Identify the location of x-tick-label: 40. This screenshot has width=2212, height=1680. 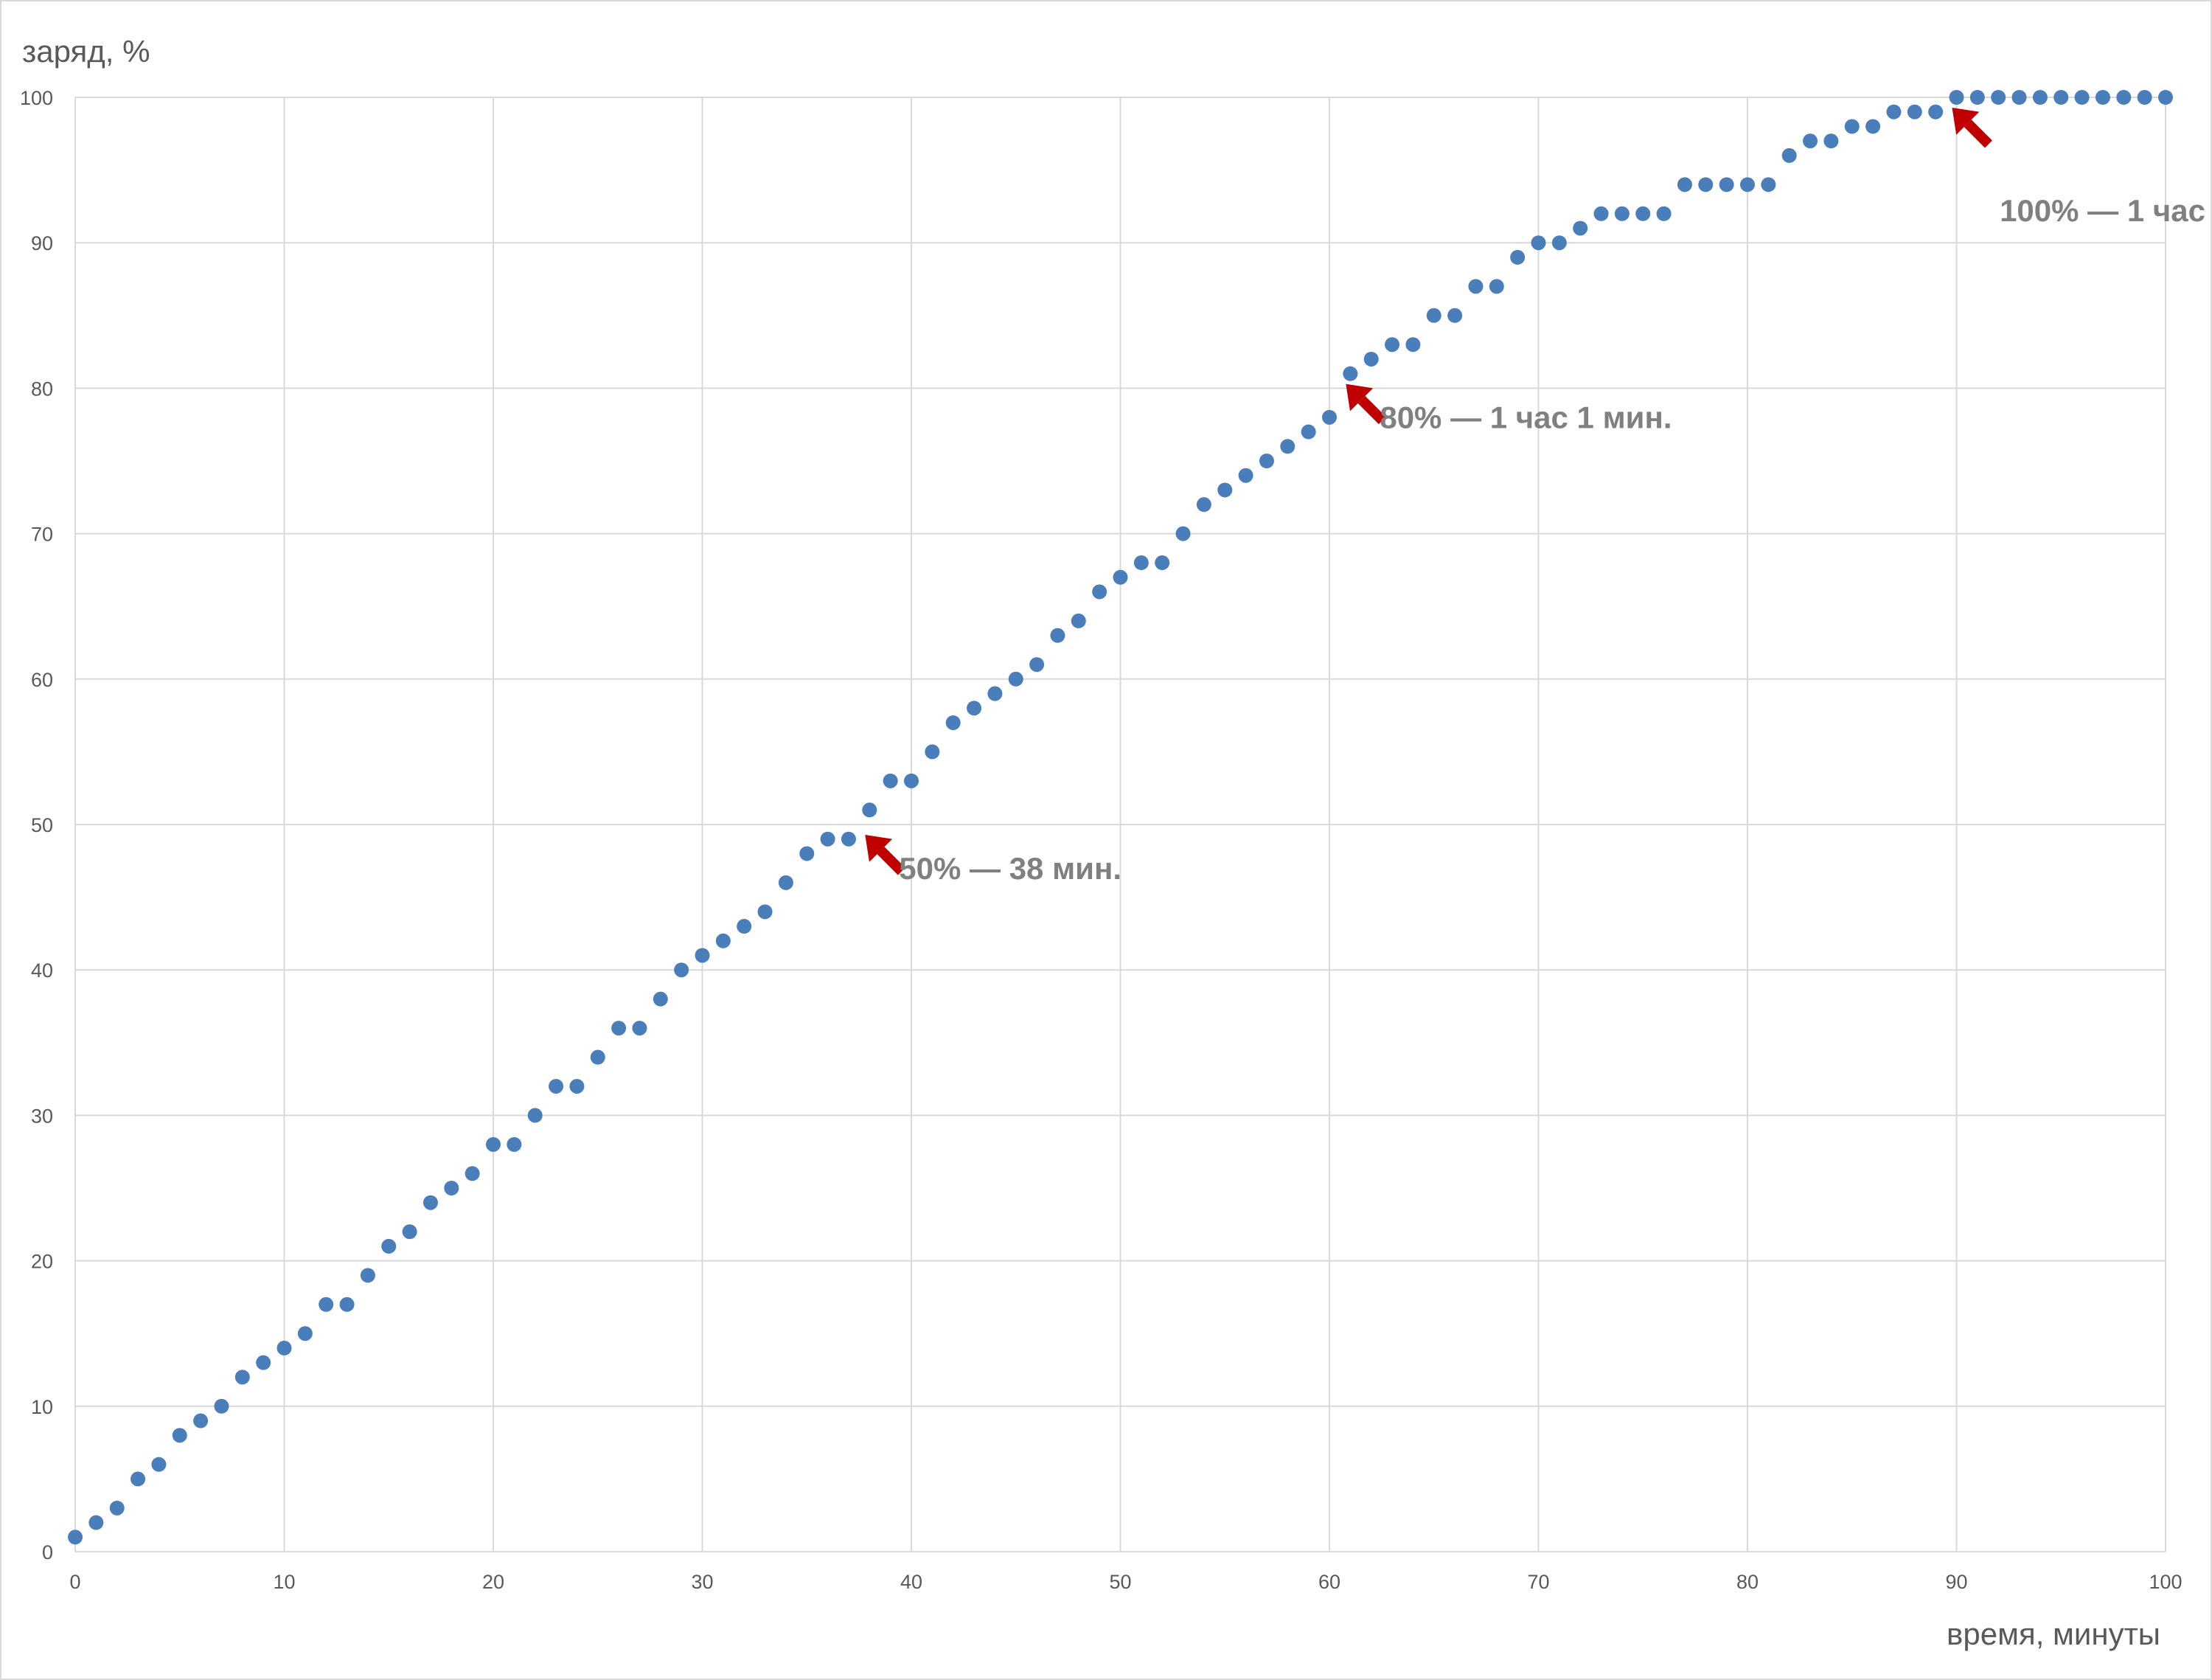
(911, 1582).